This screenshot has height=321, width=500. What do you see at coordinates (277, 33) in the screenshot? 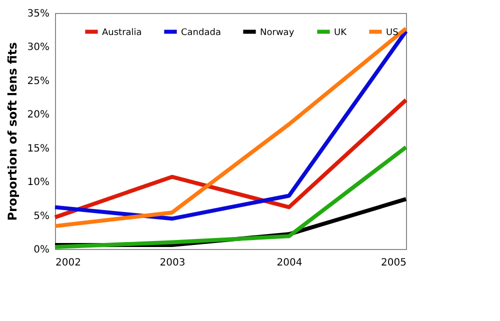
I see `legend-label: Norway` at bounding box center [277, 33].